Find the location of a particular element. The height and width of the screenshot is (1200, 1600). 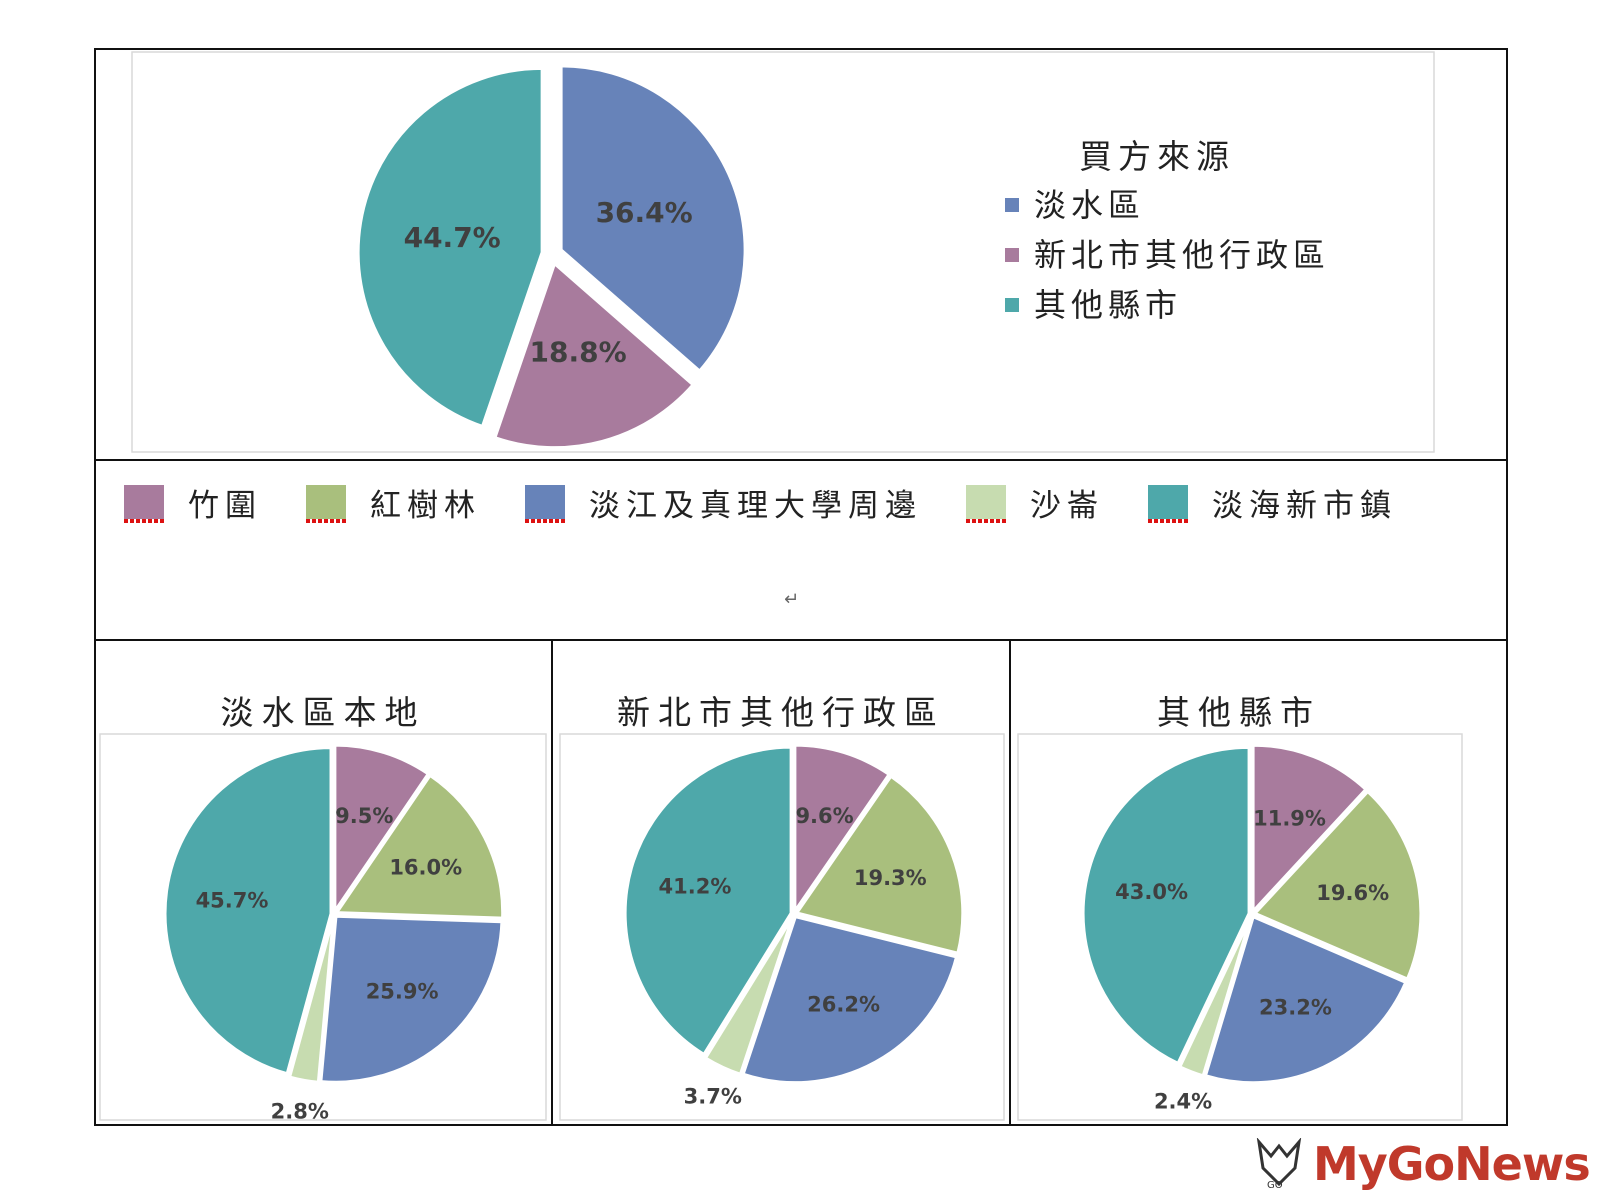

sub-chart-title-3: 其他縣市 is located at coordinates (1239, 712).